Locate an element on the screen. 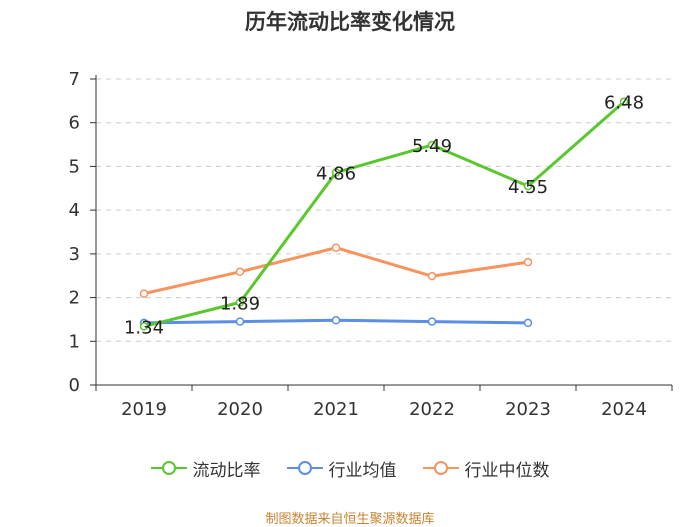 The width and height of the screenshot is (700, 527). legend-item-current-ratio: 流动比率 is located at coordinates (205, 468).